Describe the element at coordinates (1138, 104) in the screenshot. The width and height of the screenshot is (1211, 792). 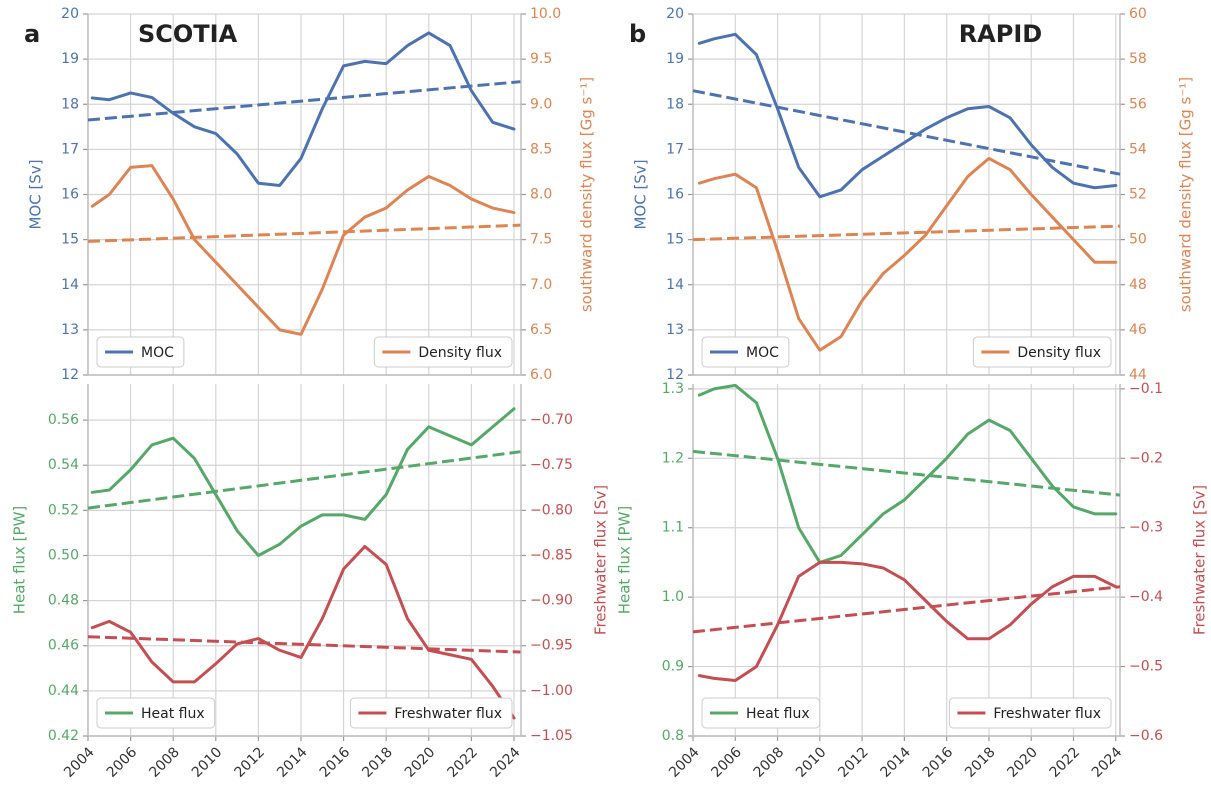
I see `y2-tick-label: 56` at that location.